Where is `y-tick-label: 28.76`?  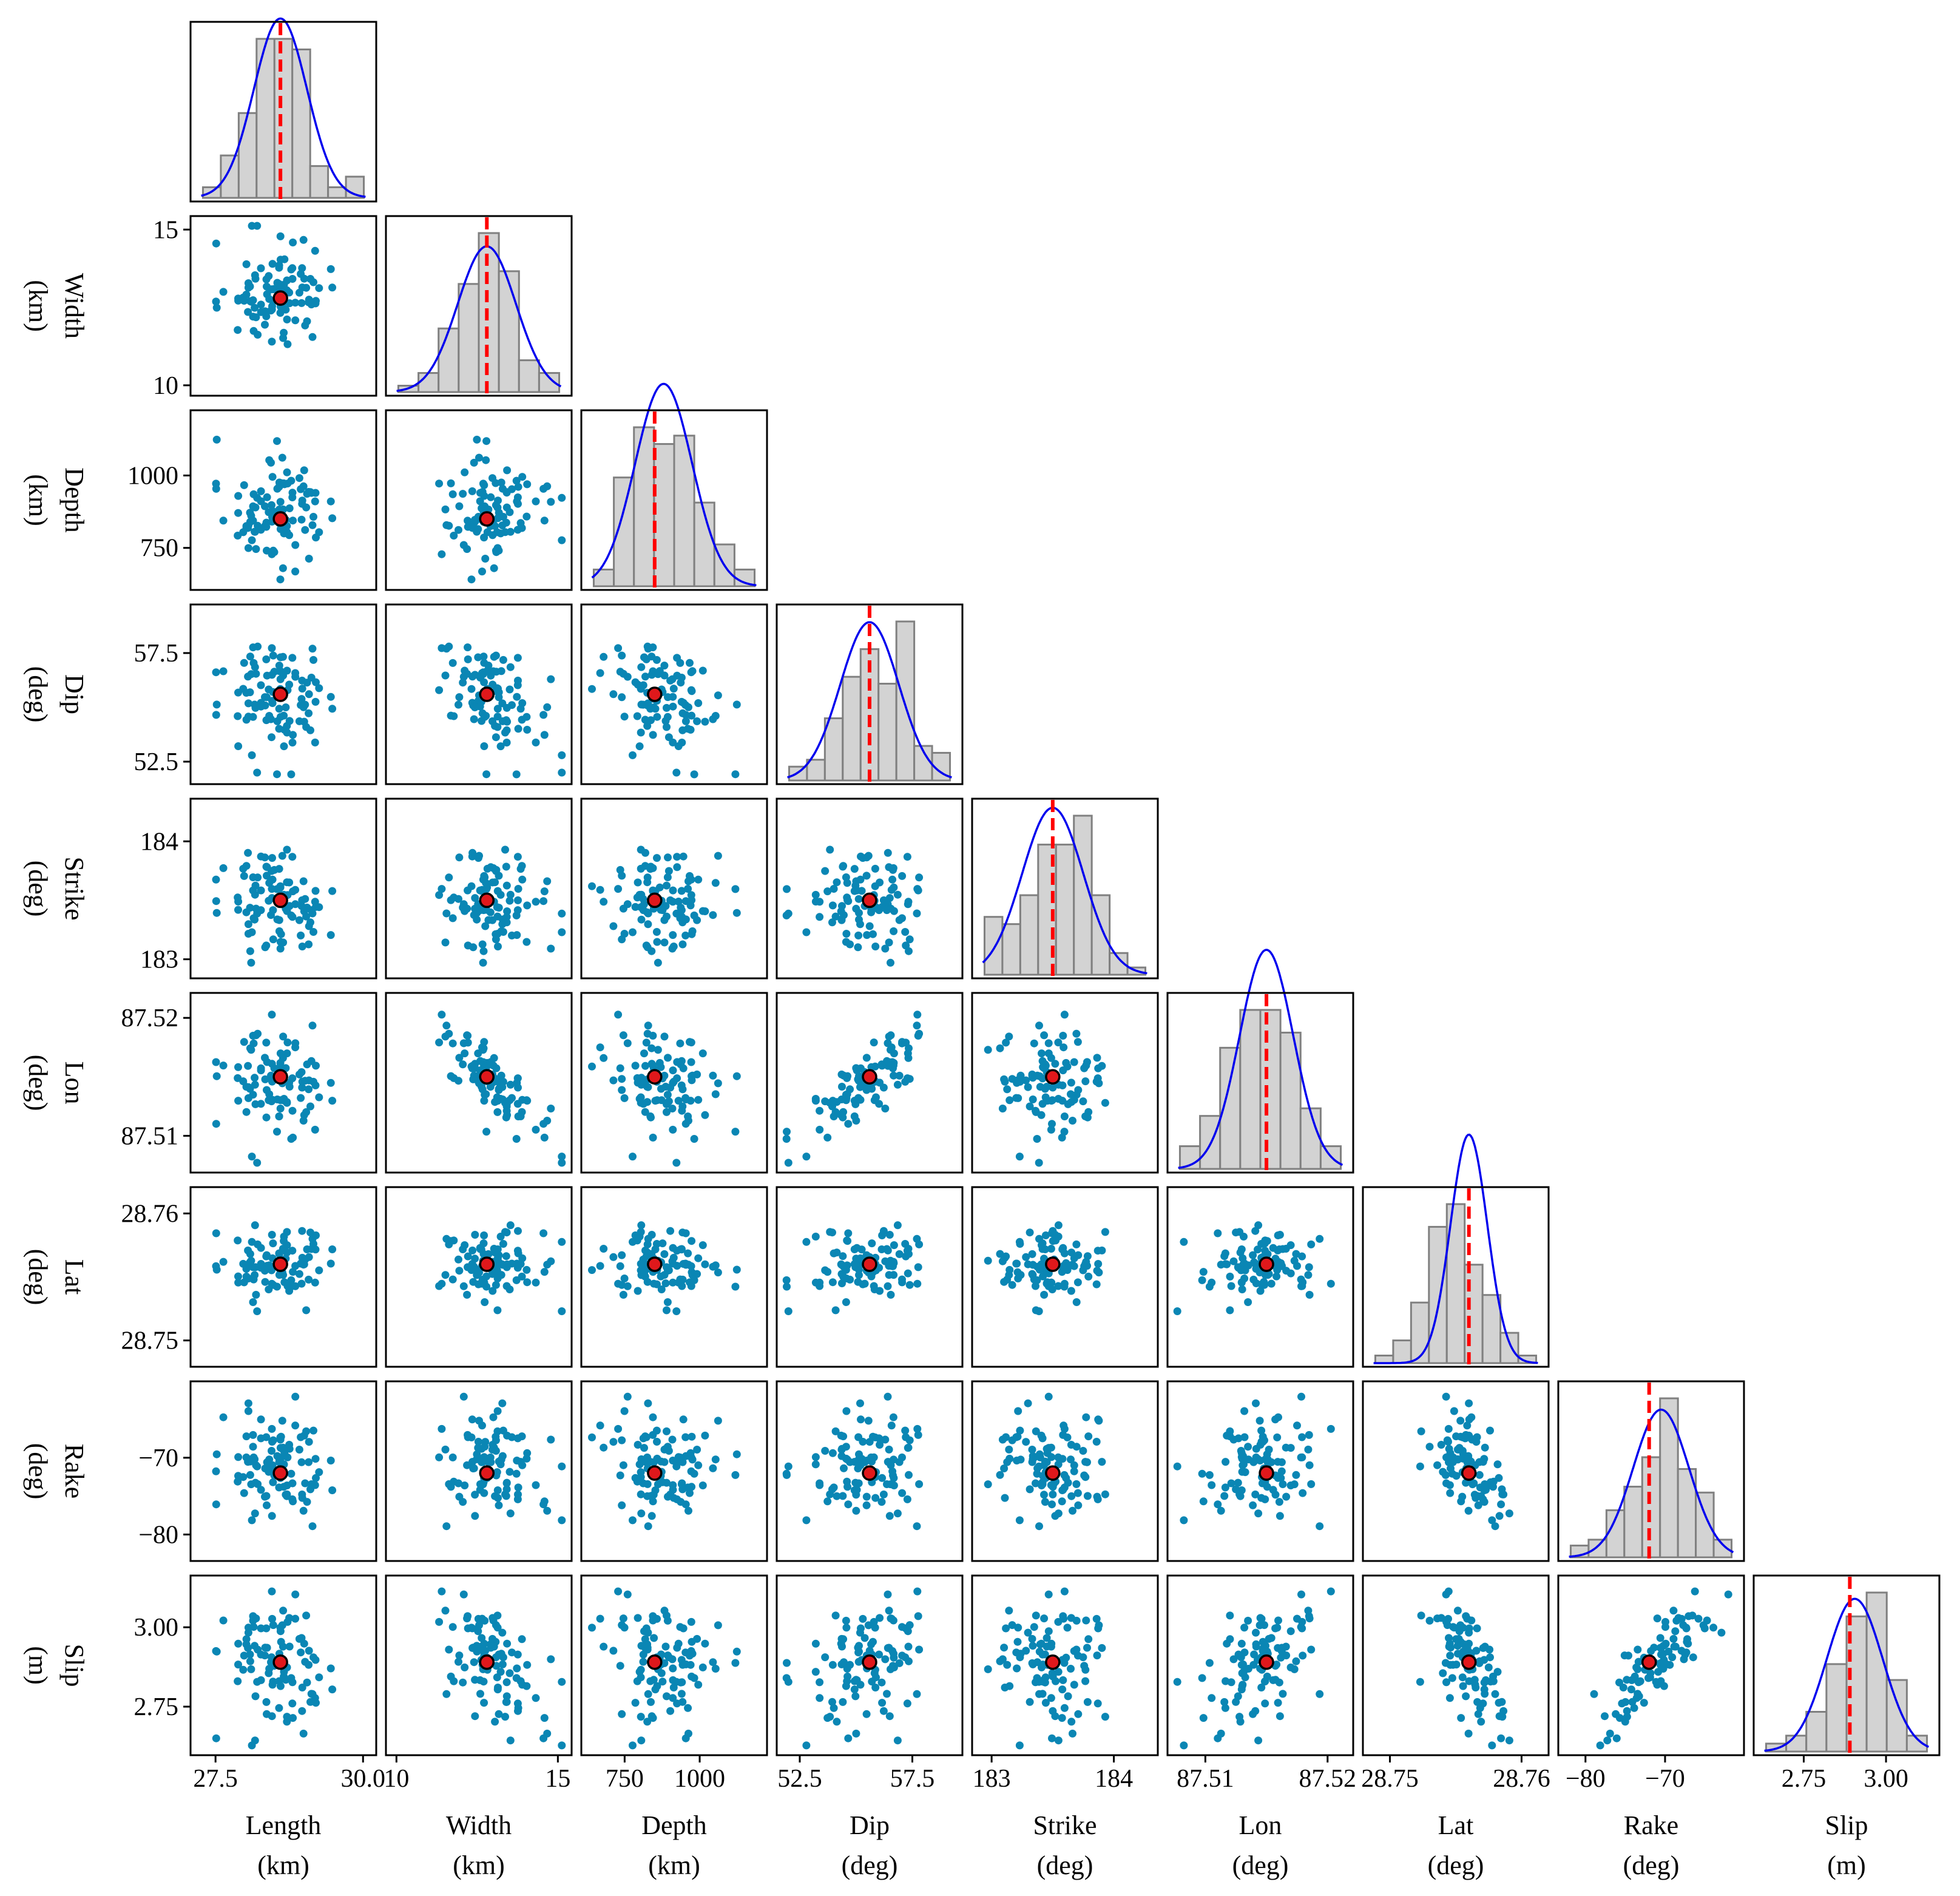 y-tick-label: 28.76 is located at coordinates (150, 1214).